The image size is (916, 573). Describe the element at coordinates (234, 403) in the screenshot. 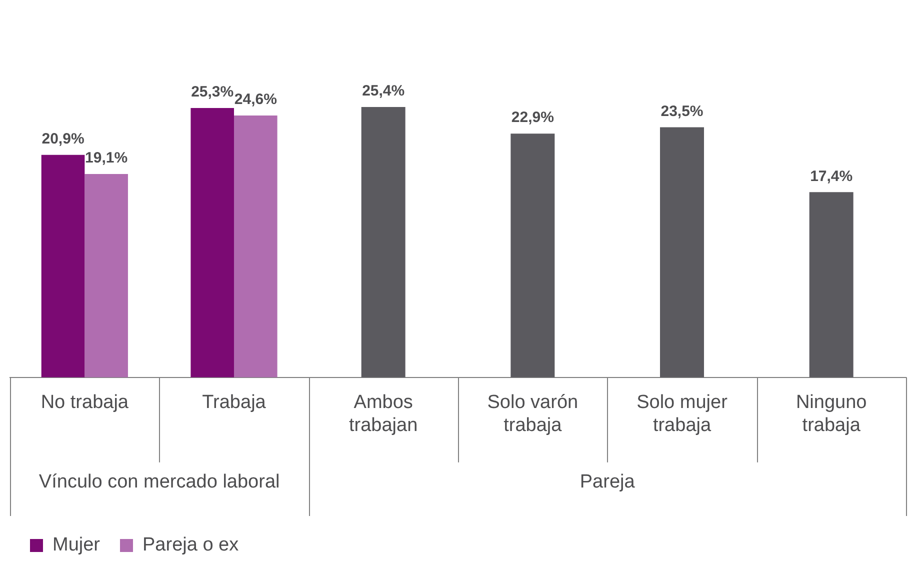

I see `x-tick-label: Trabaja` at that location.